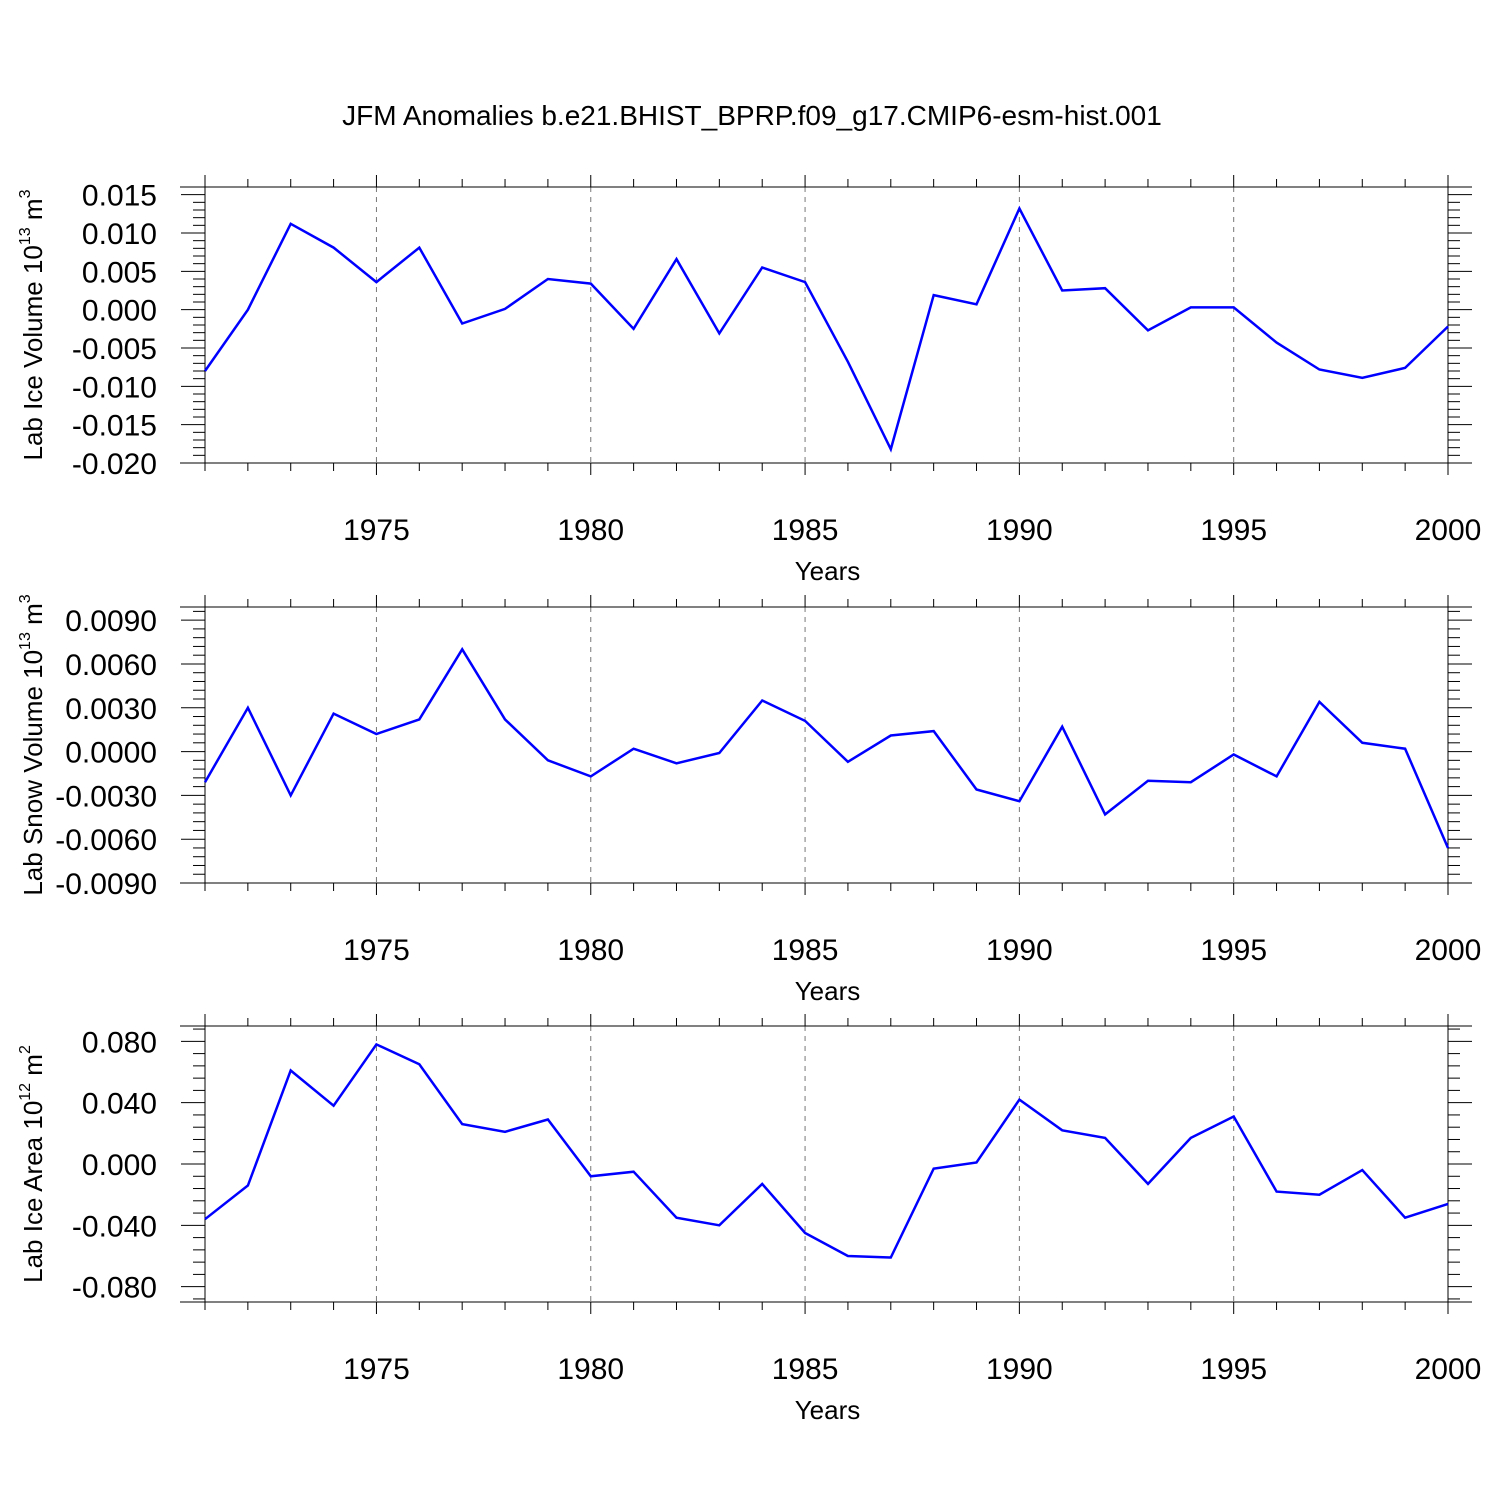 This screenshot has width=1500, height=1500. I want to click on y-tick-label: -0.020, so click(114, 464).